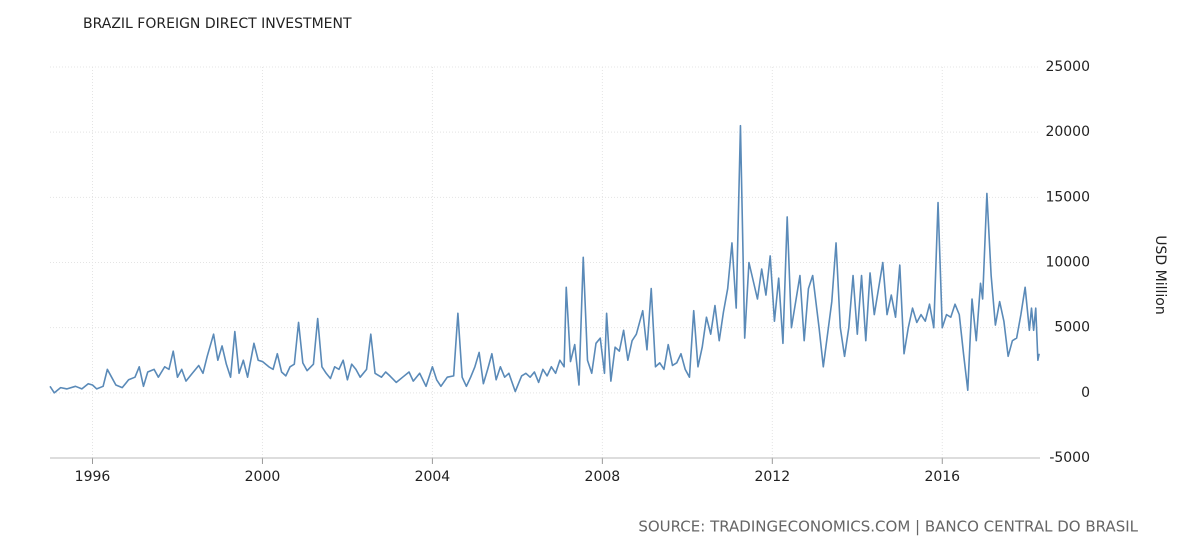  I want to click on y-tick-label: 10000, so click(1067, 263).